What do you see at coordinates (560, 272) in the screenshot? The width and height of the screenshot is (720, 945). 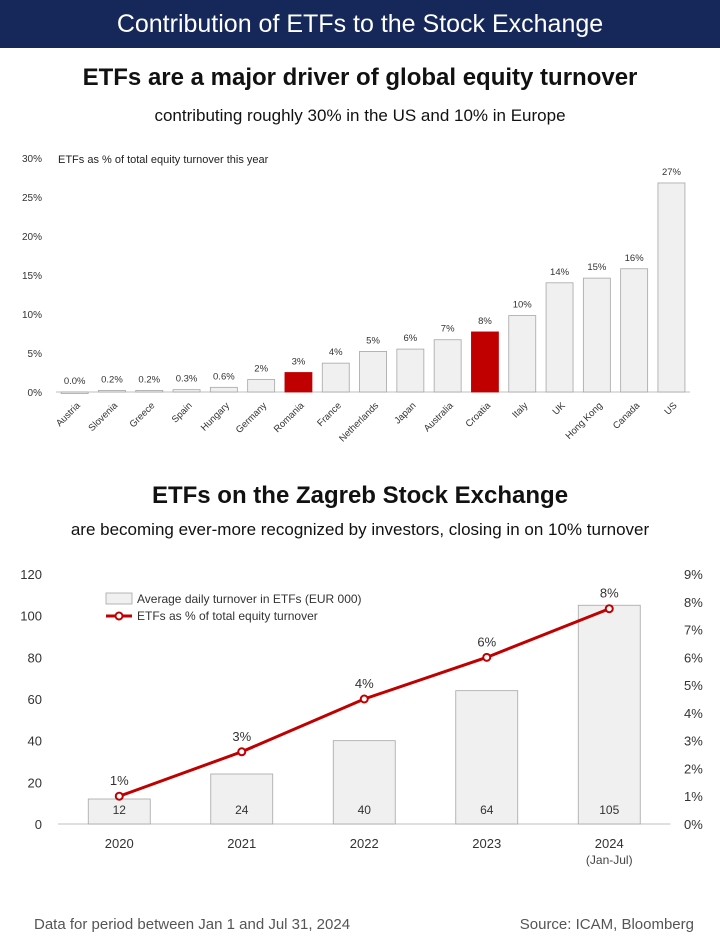 I see `data-label: 14%` at bounding box center [560, 272].